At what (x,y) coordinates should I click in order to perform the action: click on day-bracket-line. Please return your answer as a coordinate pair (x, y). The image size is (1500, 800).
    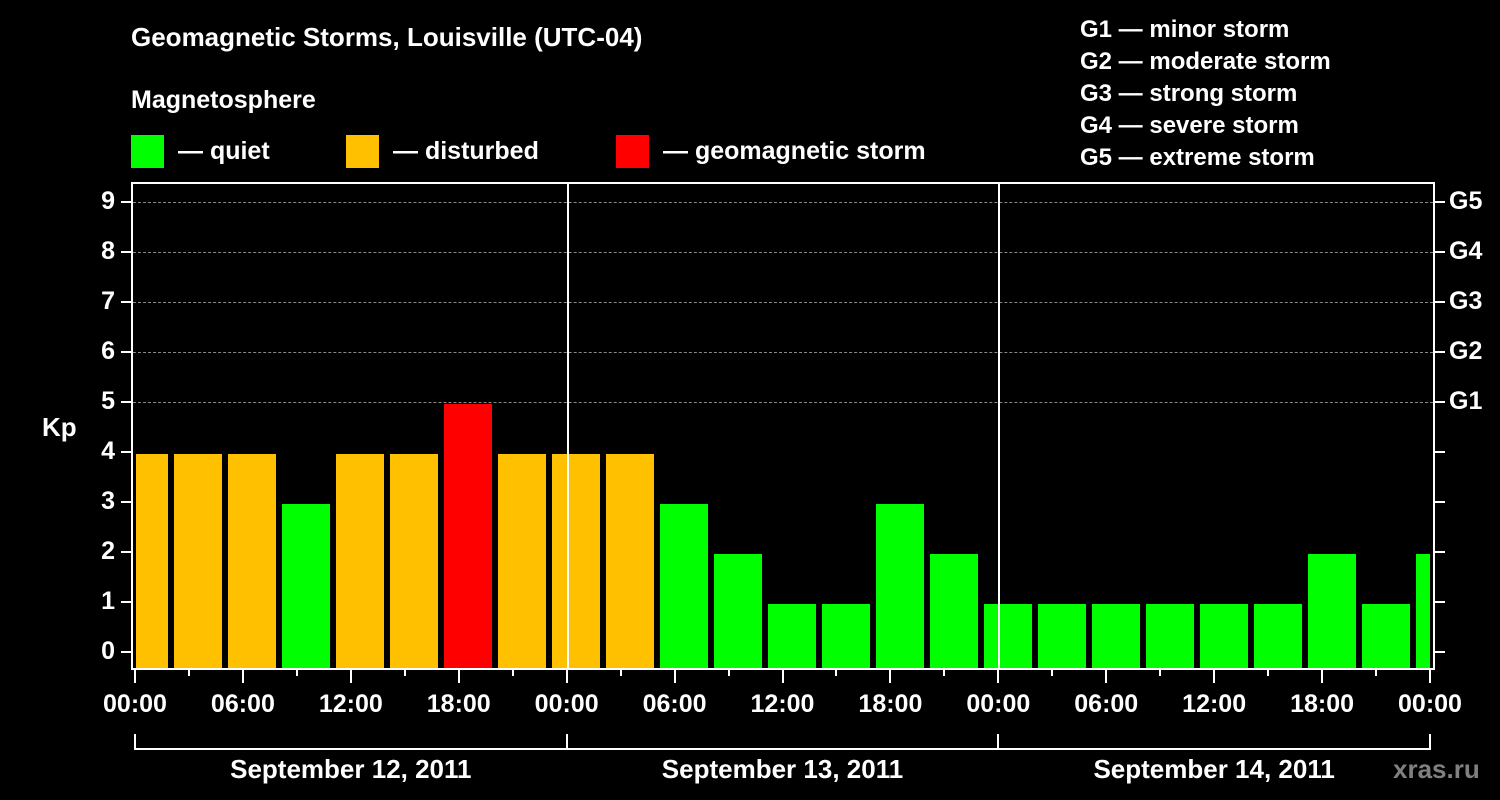
    Looking at the image, I should click on (782, 749).